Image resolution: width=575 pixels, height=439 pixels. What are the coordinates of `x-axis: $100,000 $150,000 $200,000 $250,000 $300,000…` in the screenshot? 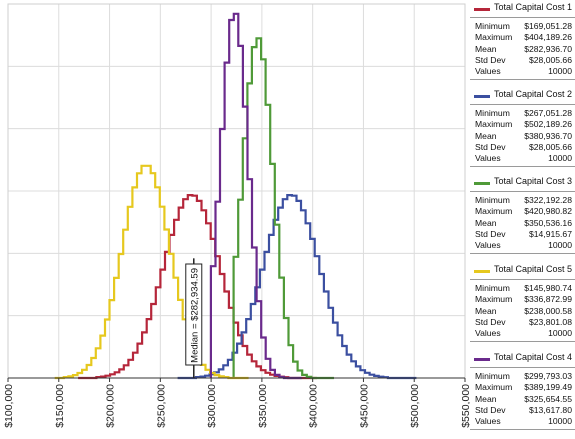 It's located at (236, 402).